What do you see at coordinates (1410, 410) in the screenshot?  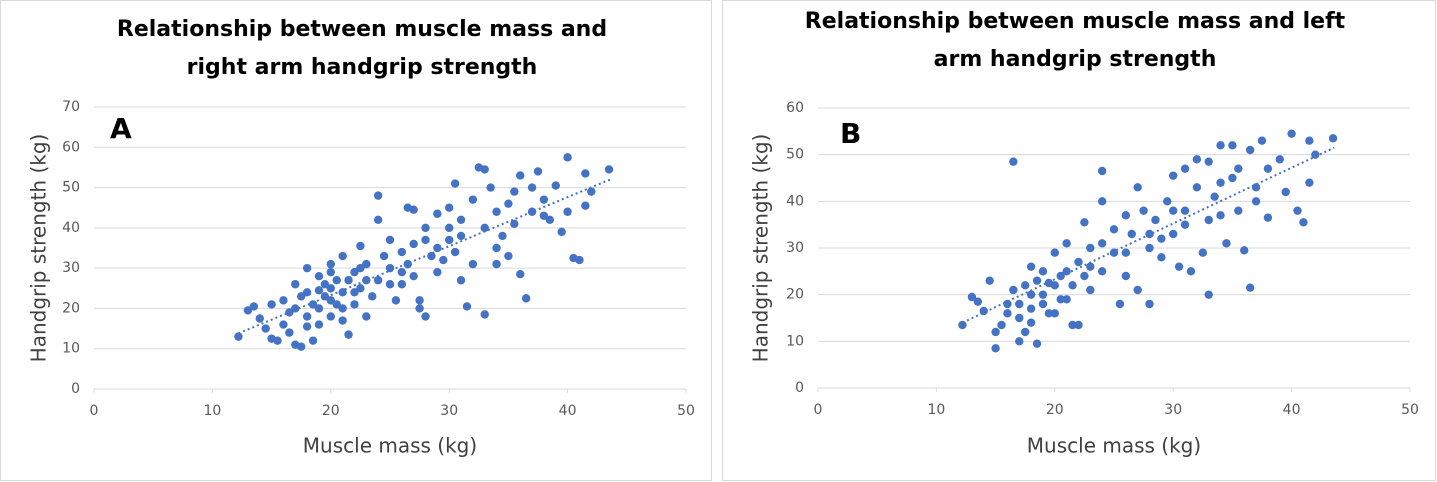 I see `x-tick-label: 50` at bounding box center [1410, 410].